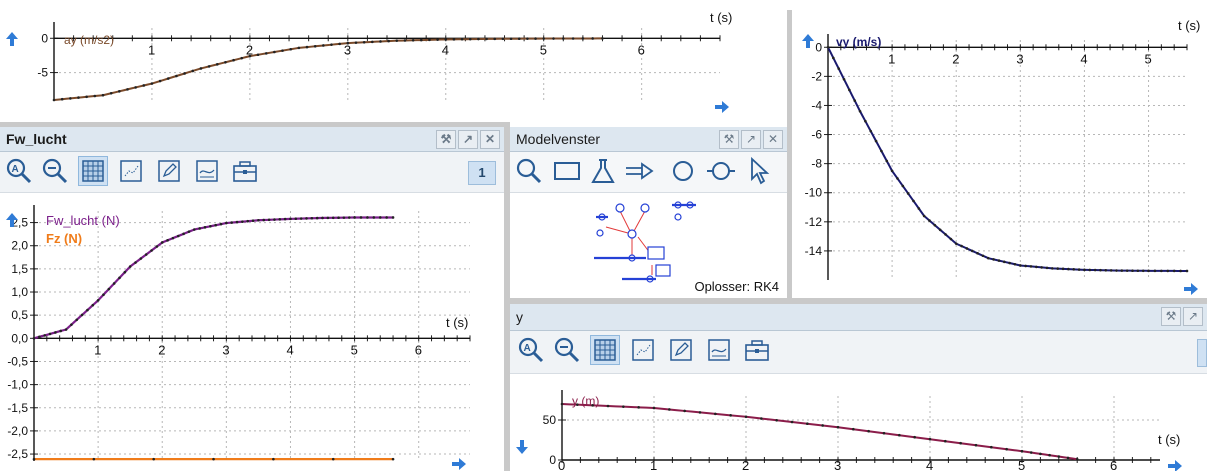 This screenshot has width=1207, height=471. What do you see at coordinates (683, 171) in the screenshot?
I see `circle-icon` at bounding box center [683, 171].